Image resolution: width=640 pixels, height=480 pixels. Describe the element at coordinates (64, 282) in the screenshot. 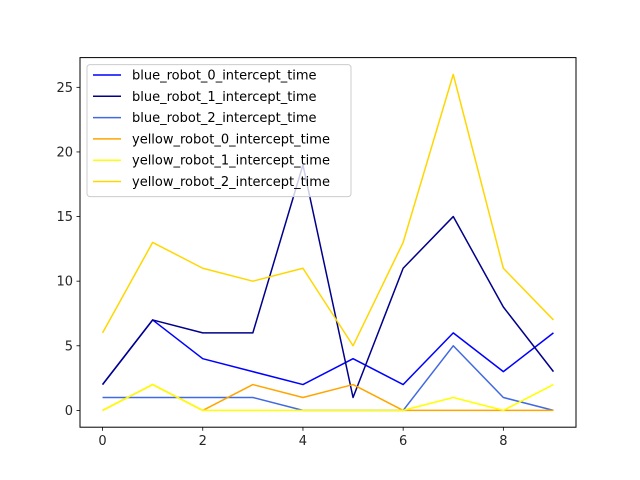

I see `y-tick-label: 10` at that location.